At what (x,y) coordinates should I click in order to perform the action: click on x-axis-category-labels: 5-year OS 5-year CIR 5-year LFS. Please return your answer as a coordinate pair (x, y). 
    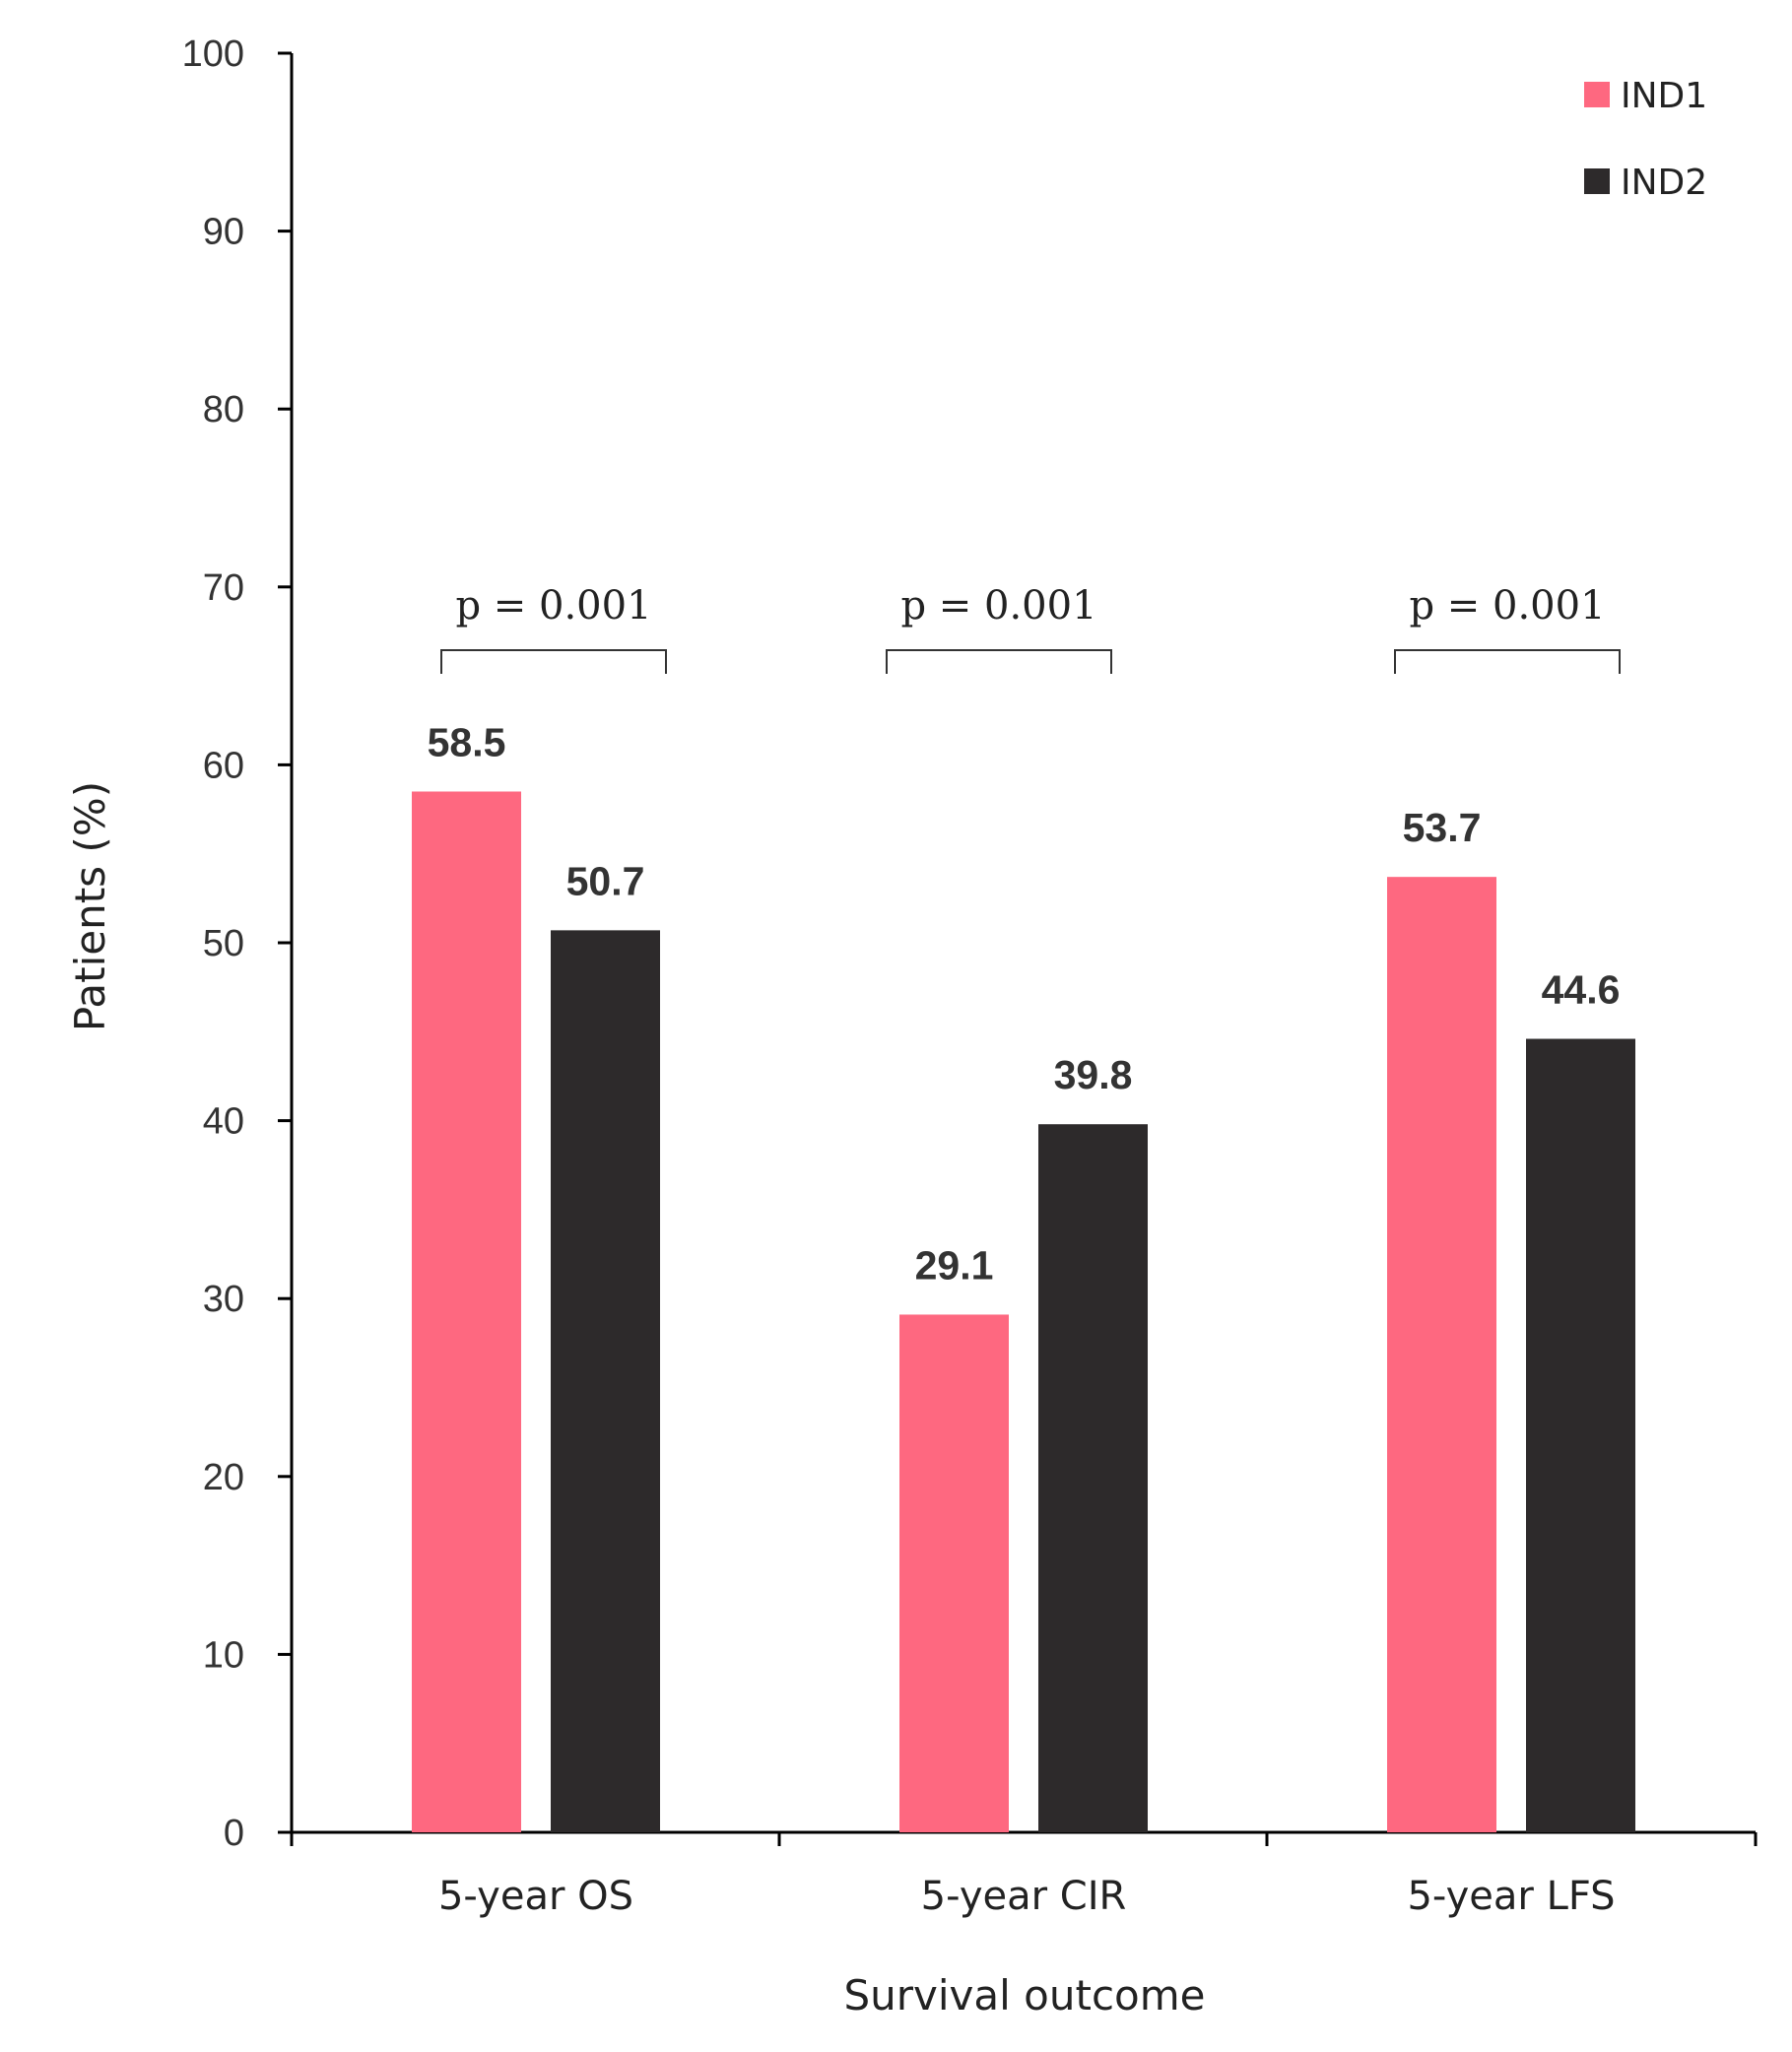
    Looking at the image, I should click on (1027, 1896).